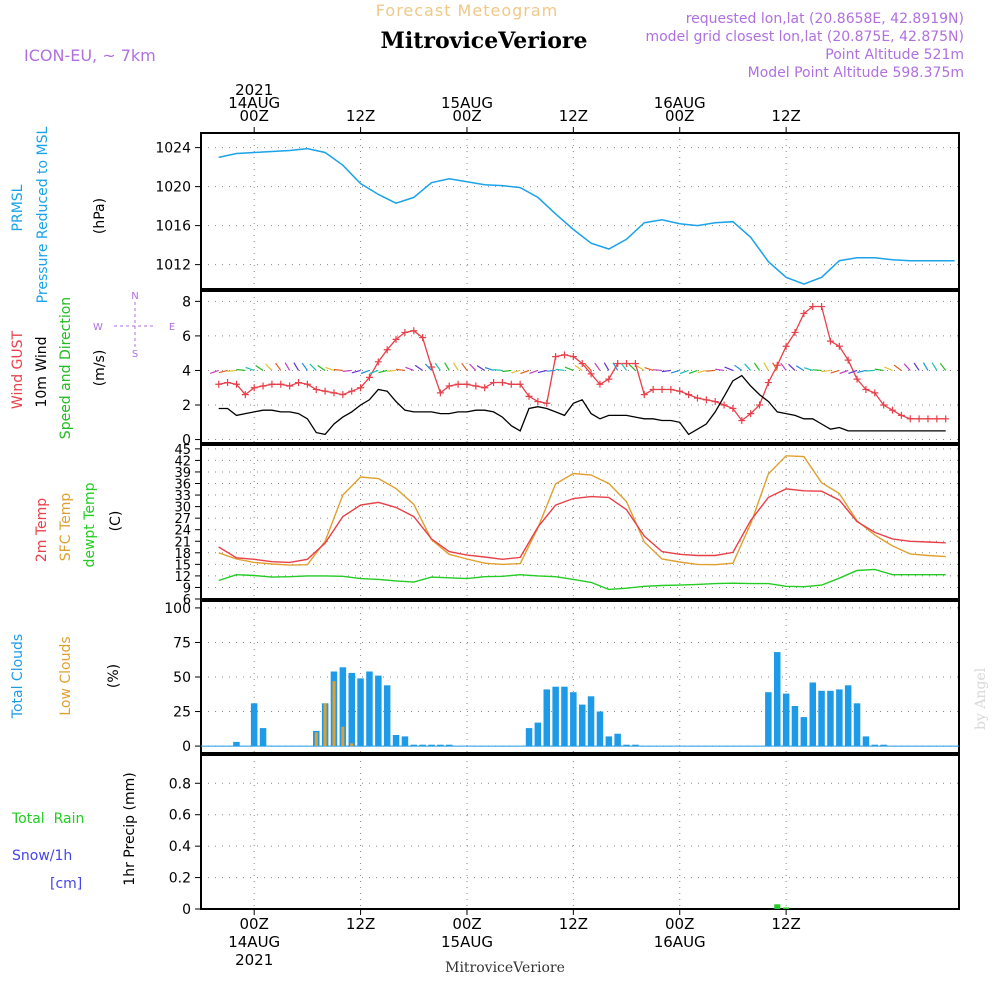 The height and width of the screenshot is (1000, 1000). I want to click on dew-label: dewpt Temp, so click(90, 524).